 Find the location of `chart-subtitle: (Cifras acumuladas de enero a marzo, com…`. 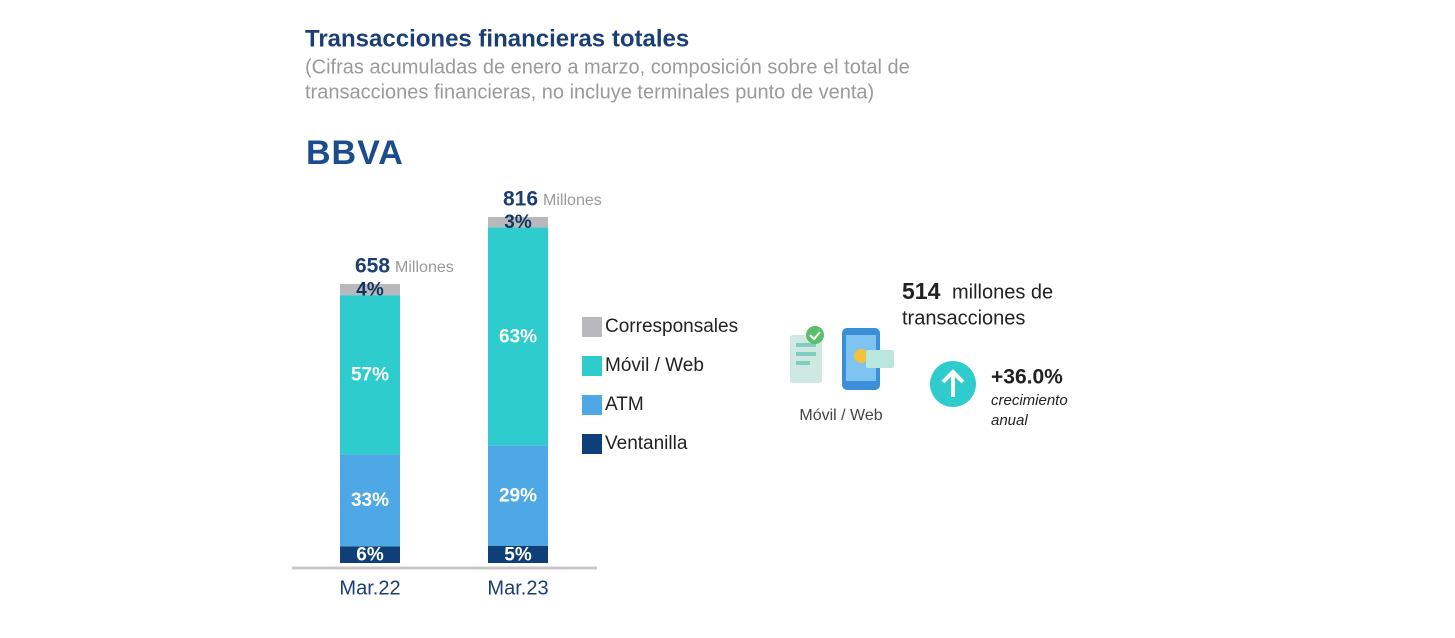

chart-subtitle: (Cifras acumuladas de enero a marzo, com… is located at coordinates (607, 67).